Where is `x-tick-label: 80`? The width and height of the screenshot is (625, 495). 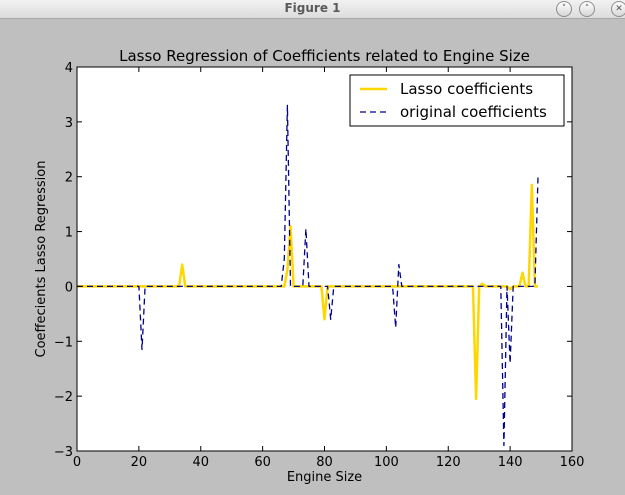
x-tick-label: 80 is located at coordinates (324, 462).